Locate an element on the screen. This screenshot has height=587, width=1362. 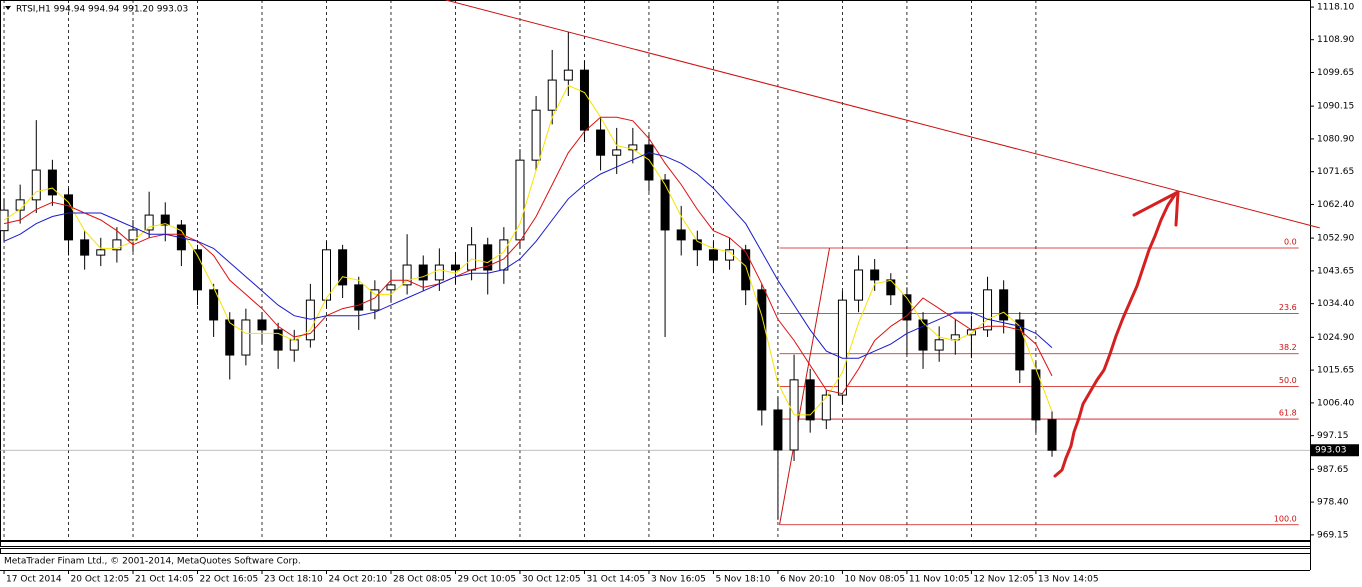
hand-drawn-arrowhead is located at coordinates (1156, 208).